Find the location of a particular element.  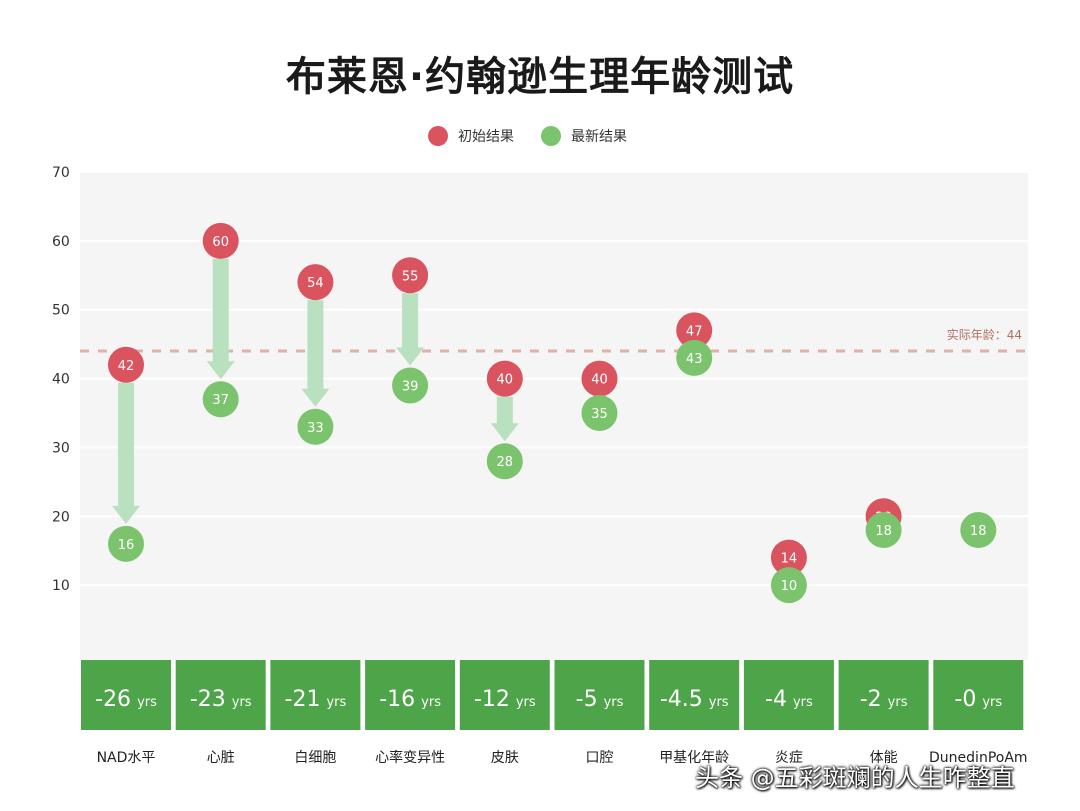

difference-label: -5 yrs is located at coordinates (600, 699).